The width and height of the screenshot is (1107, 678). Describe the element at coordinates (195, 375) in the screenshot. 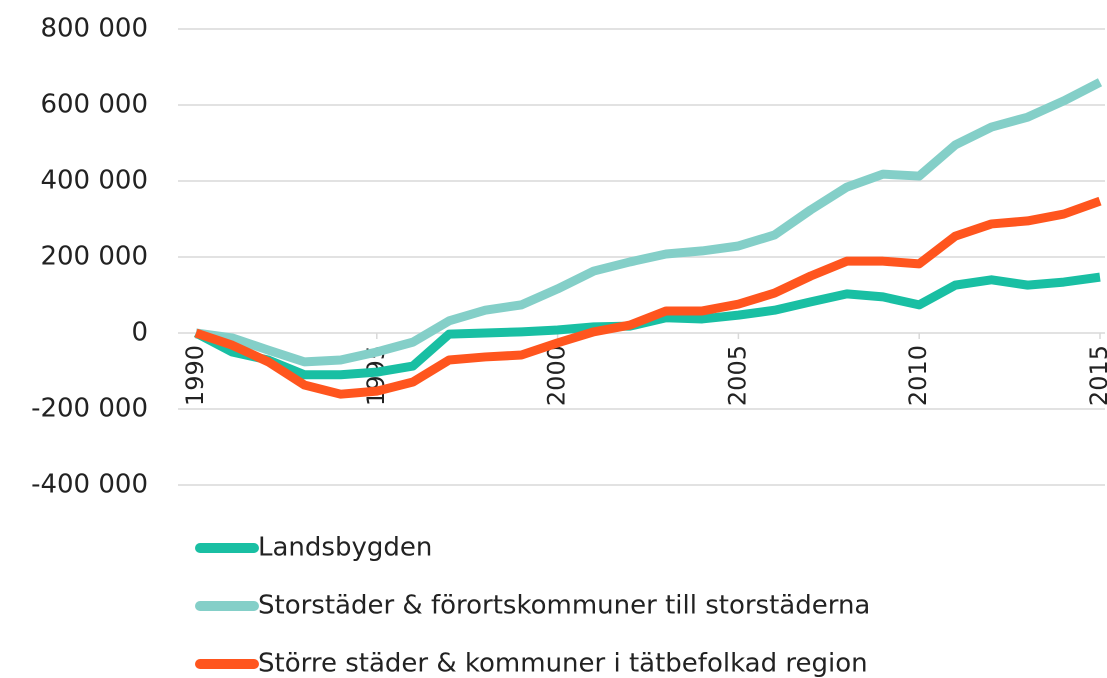

I see `x-tick-label: 1990` at that location.